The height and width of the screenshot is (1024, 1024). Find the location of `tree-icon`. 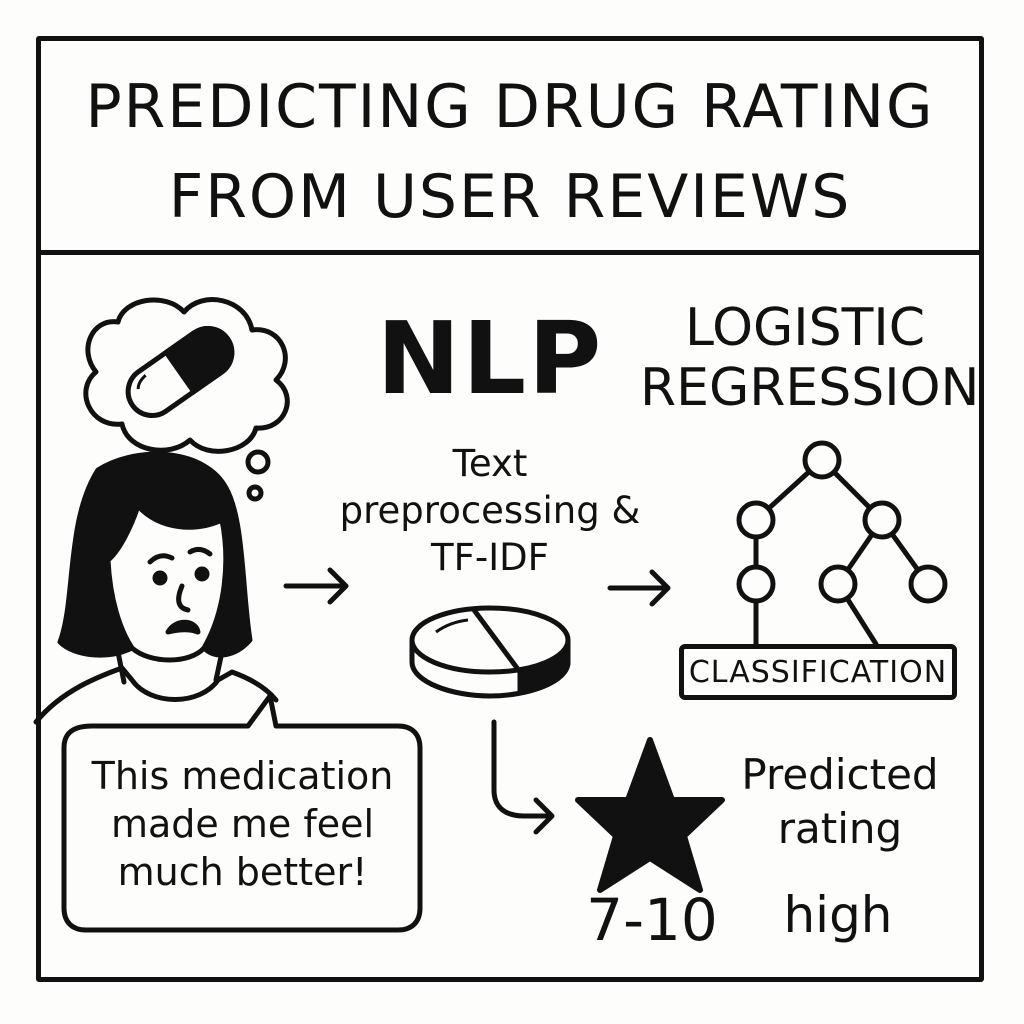

tree-icon is located at coordinates (842, 543).